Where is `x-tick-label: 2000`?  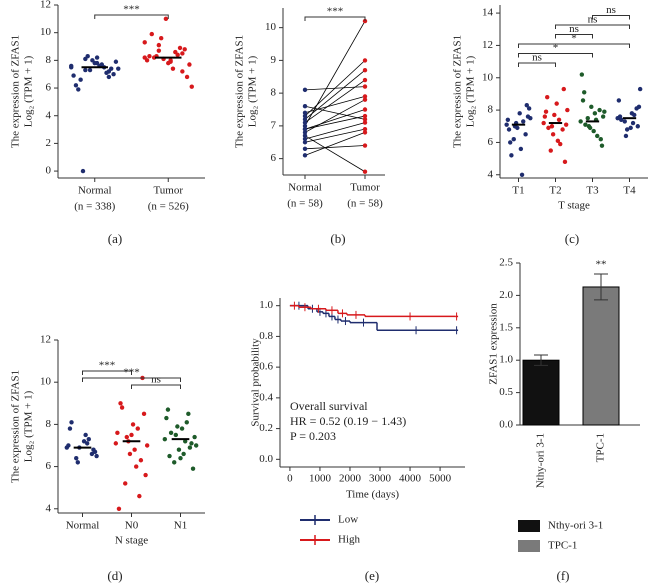 x-tick-label: 2000 is located at coordinates (350, 479).